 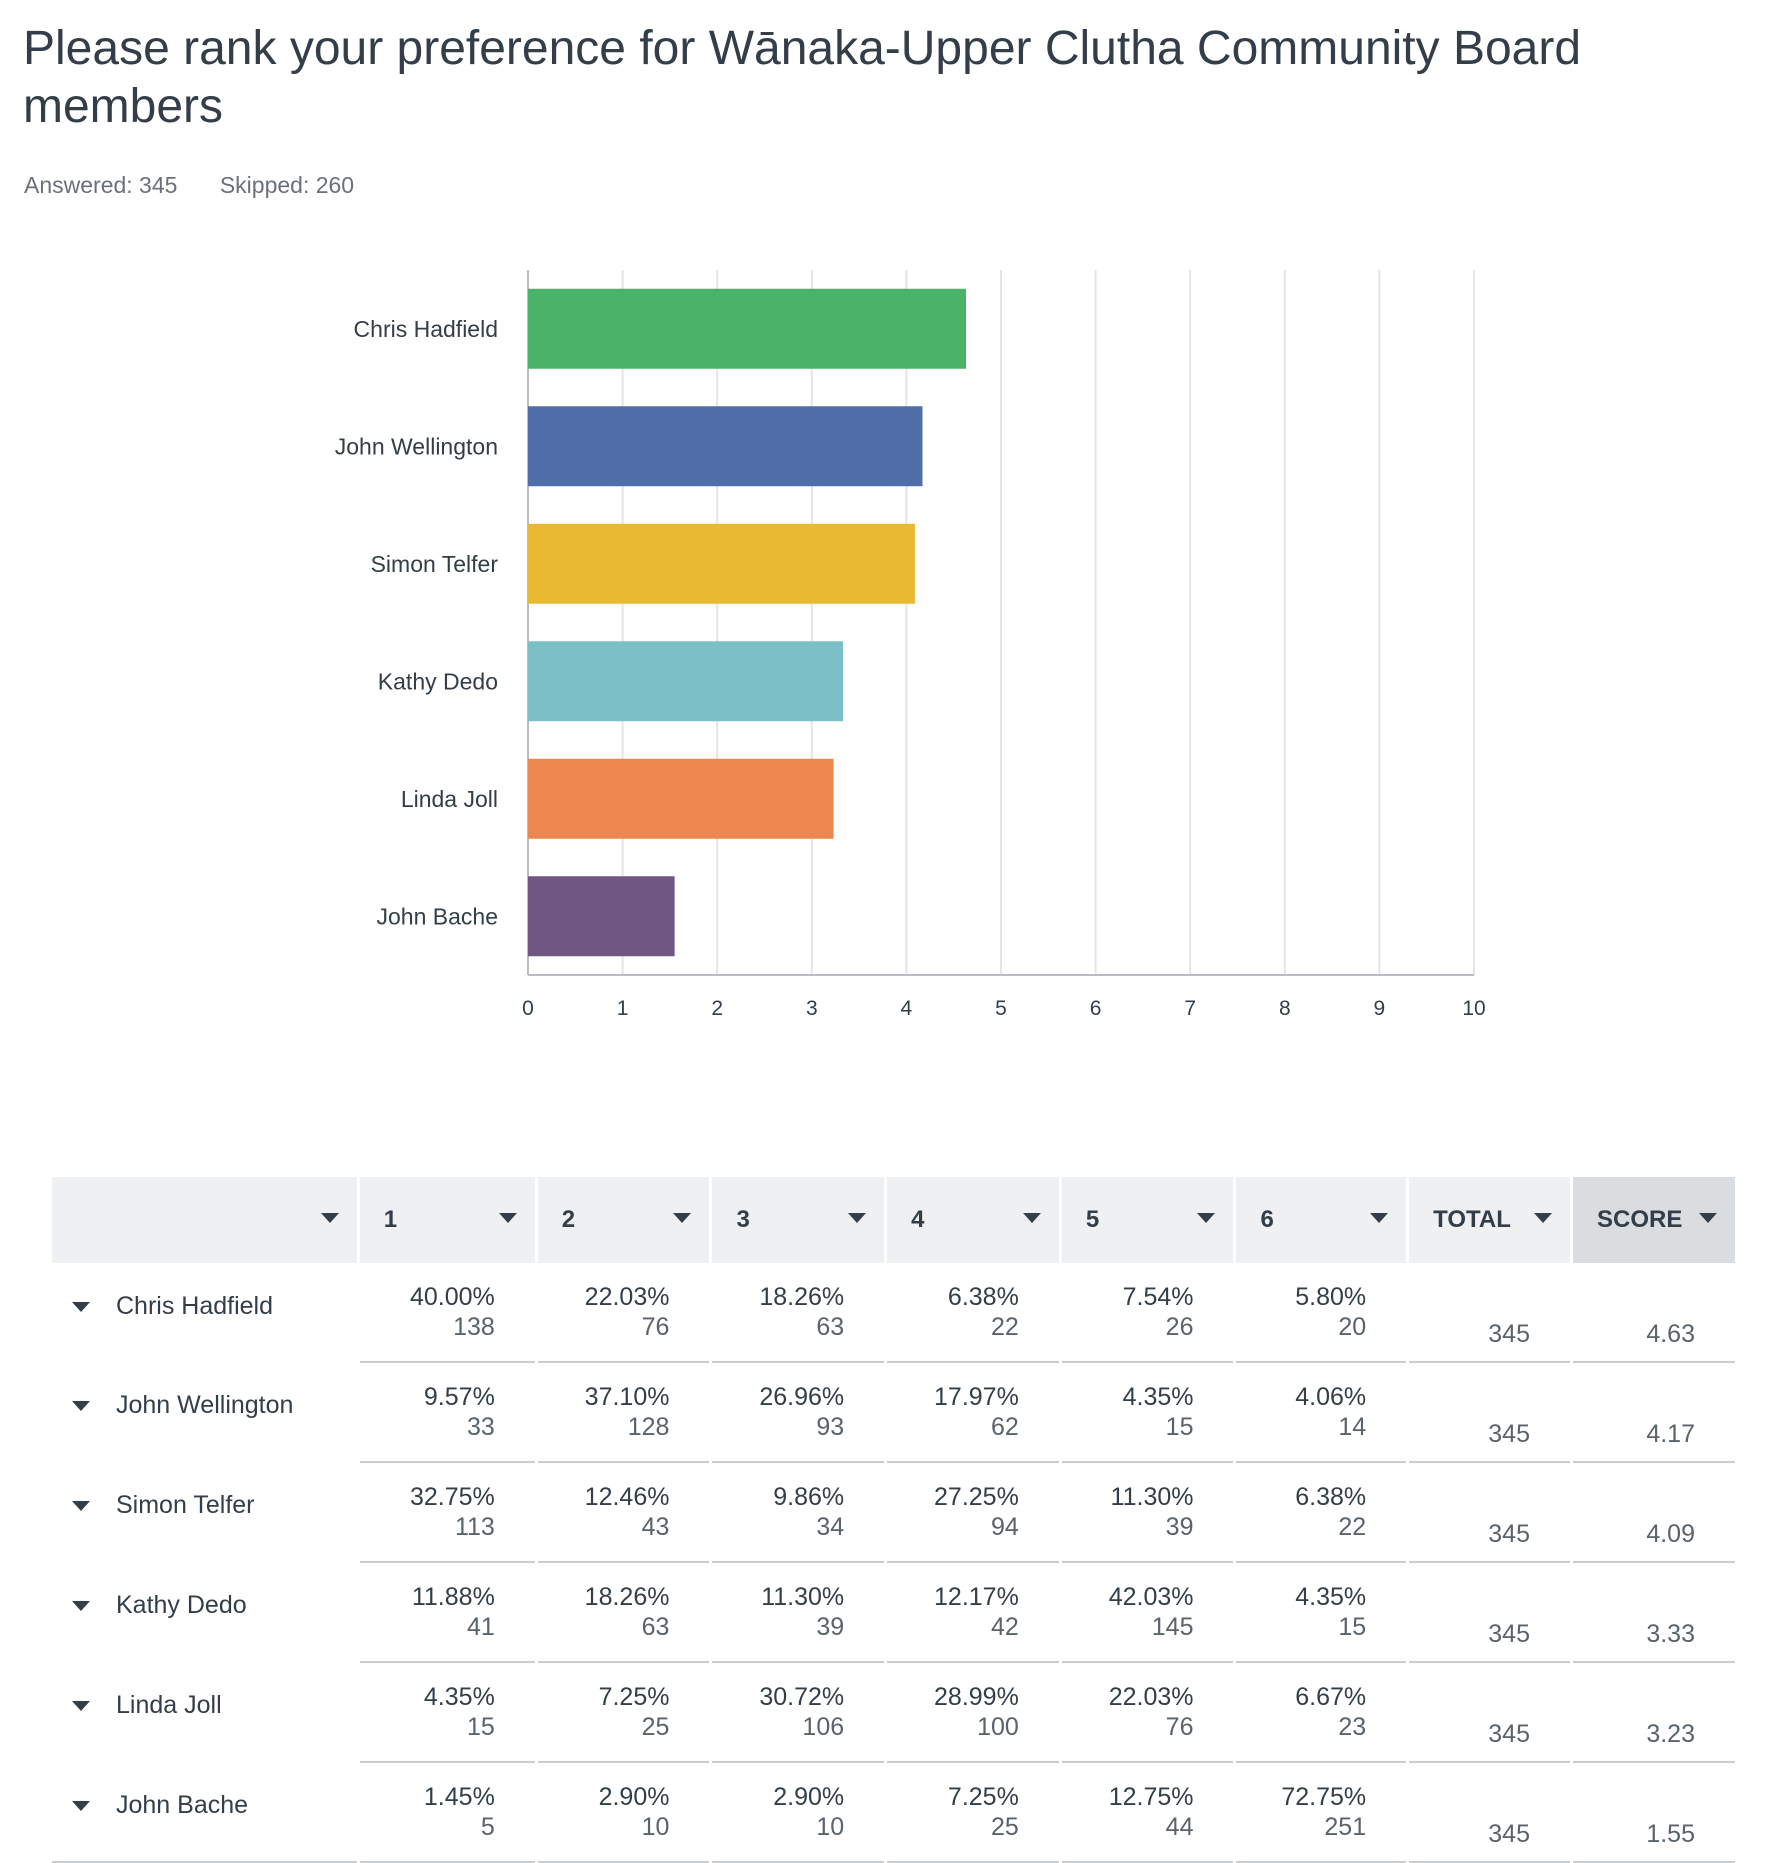 I want to click on rank-5-cell: 12.75% 44, so click(x=1147, y=1812).